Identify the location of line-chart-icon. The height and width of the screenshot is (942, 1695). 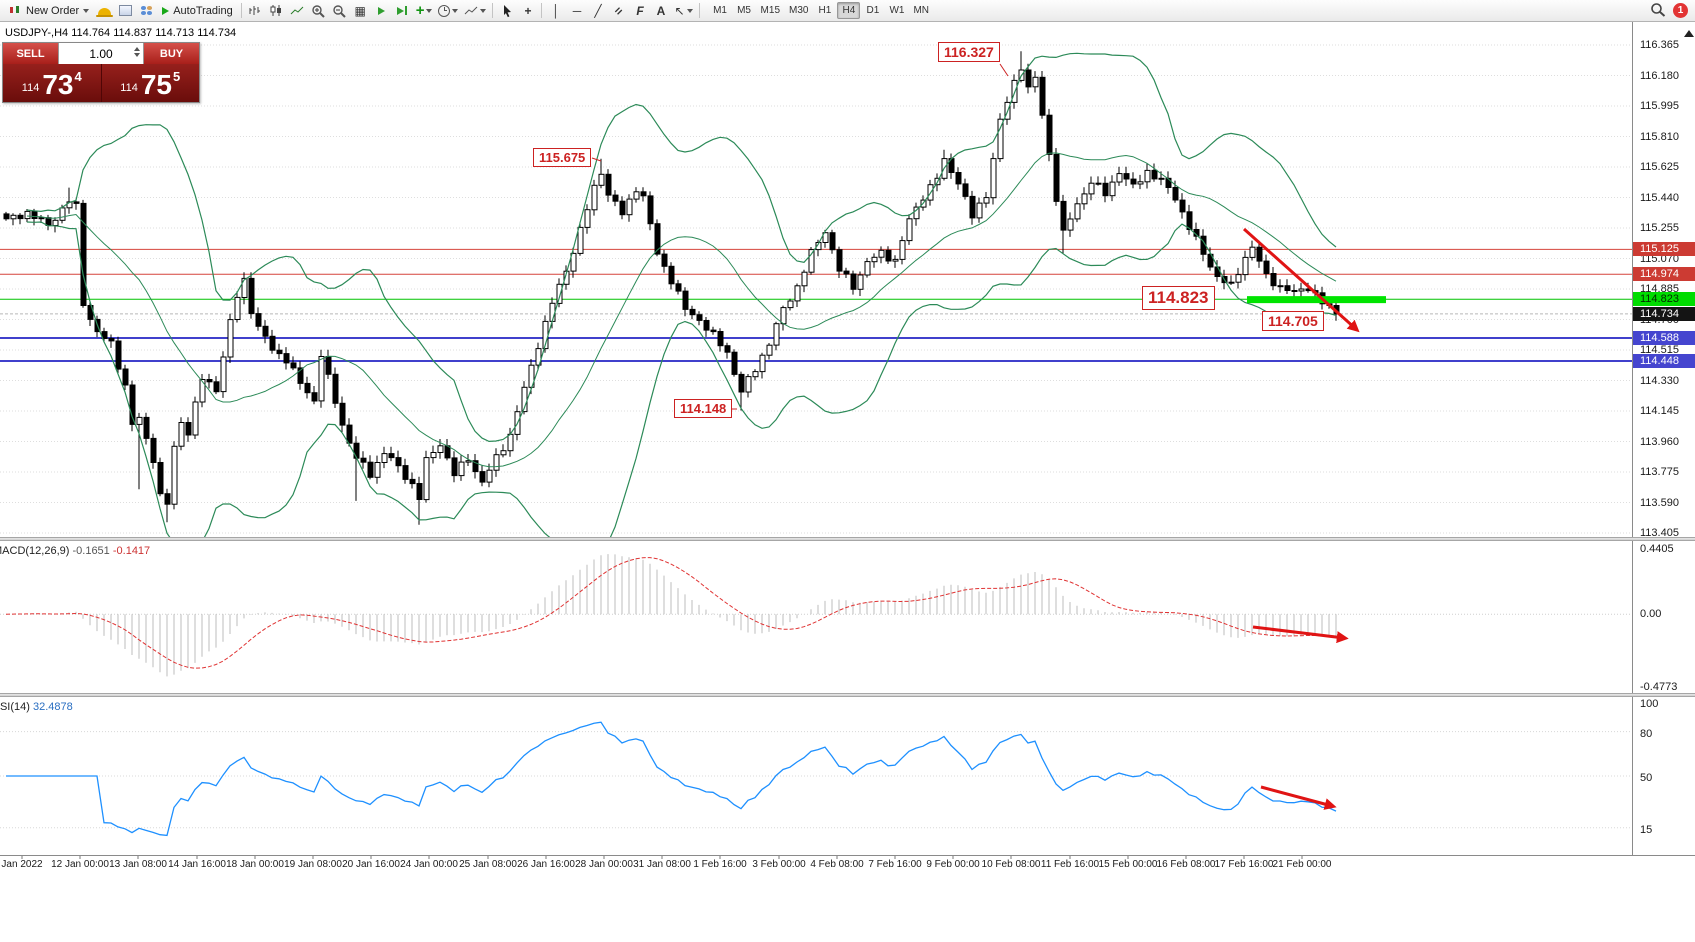
(297, 10).